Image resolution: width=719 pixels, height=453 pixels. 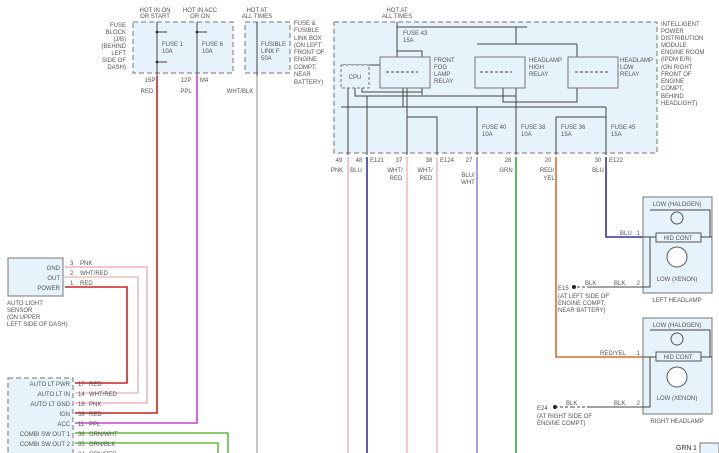 What do you see at coordinates (468, 176) in the screenshot?
I see `wire-color-label: BLU/` at bounding box center [468, 176].